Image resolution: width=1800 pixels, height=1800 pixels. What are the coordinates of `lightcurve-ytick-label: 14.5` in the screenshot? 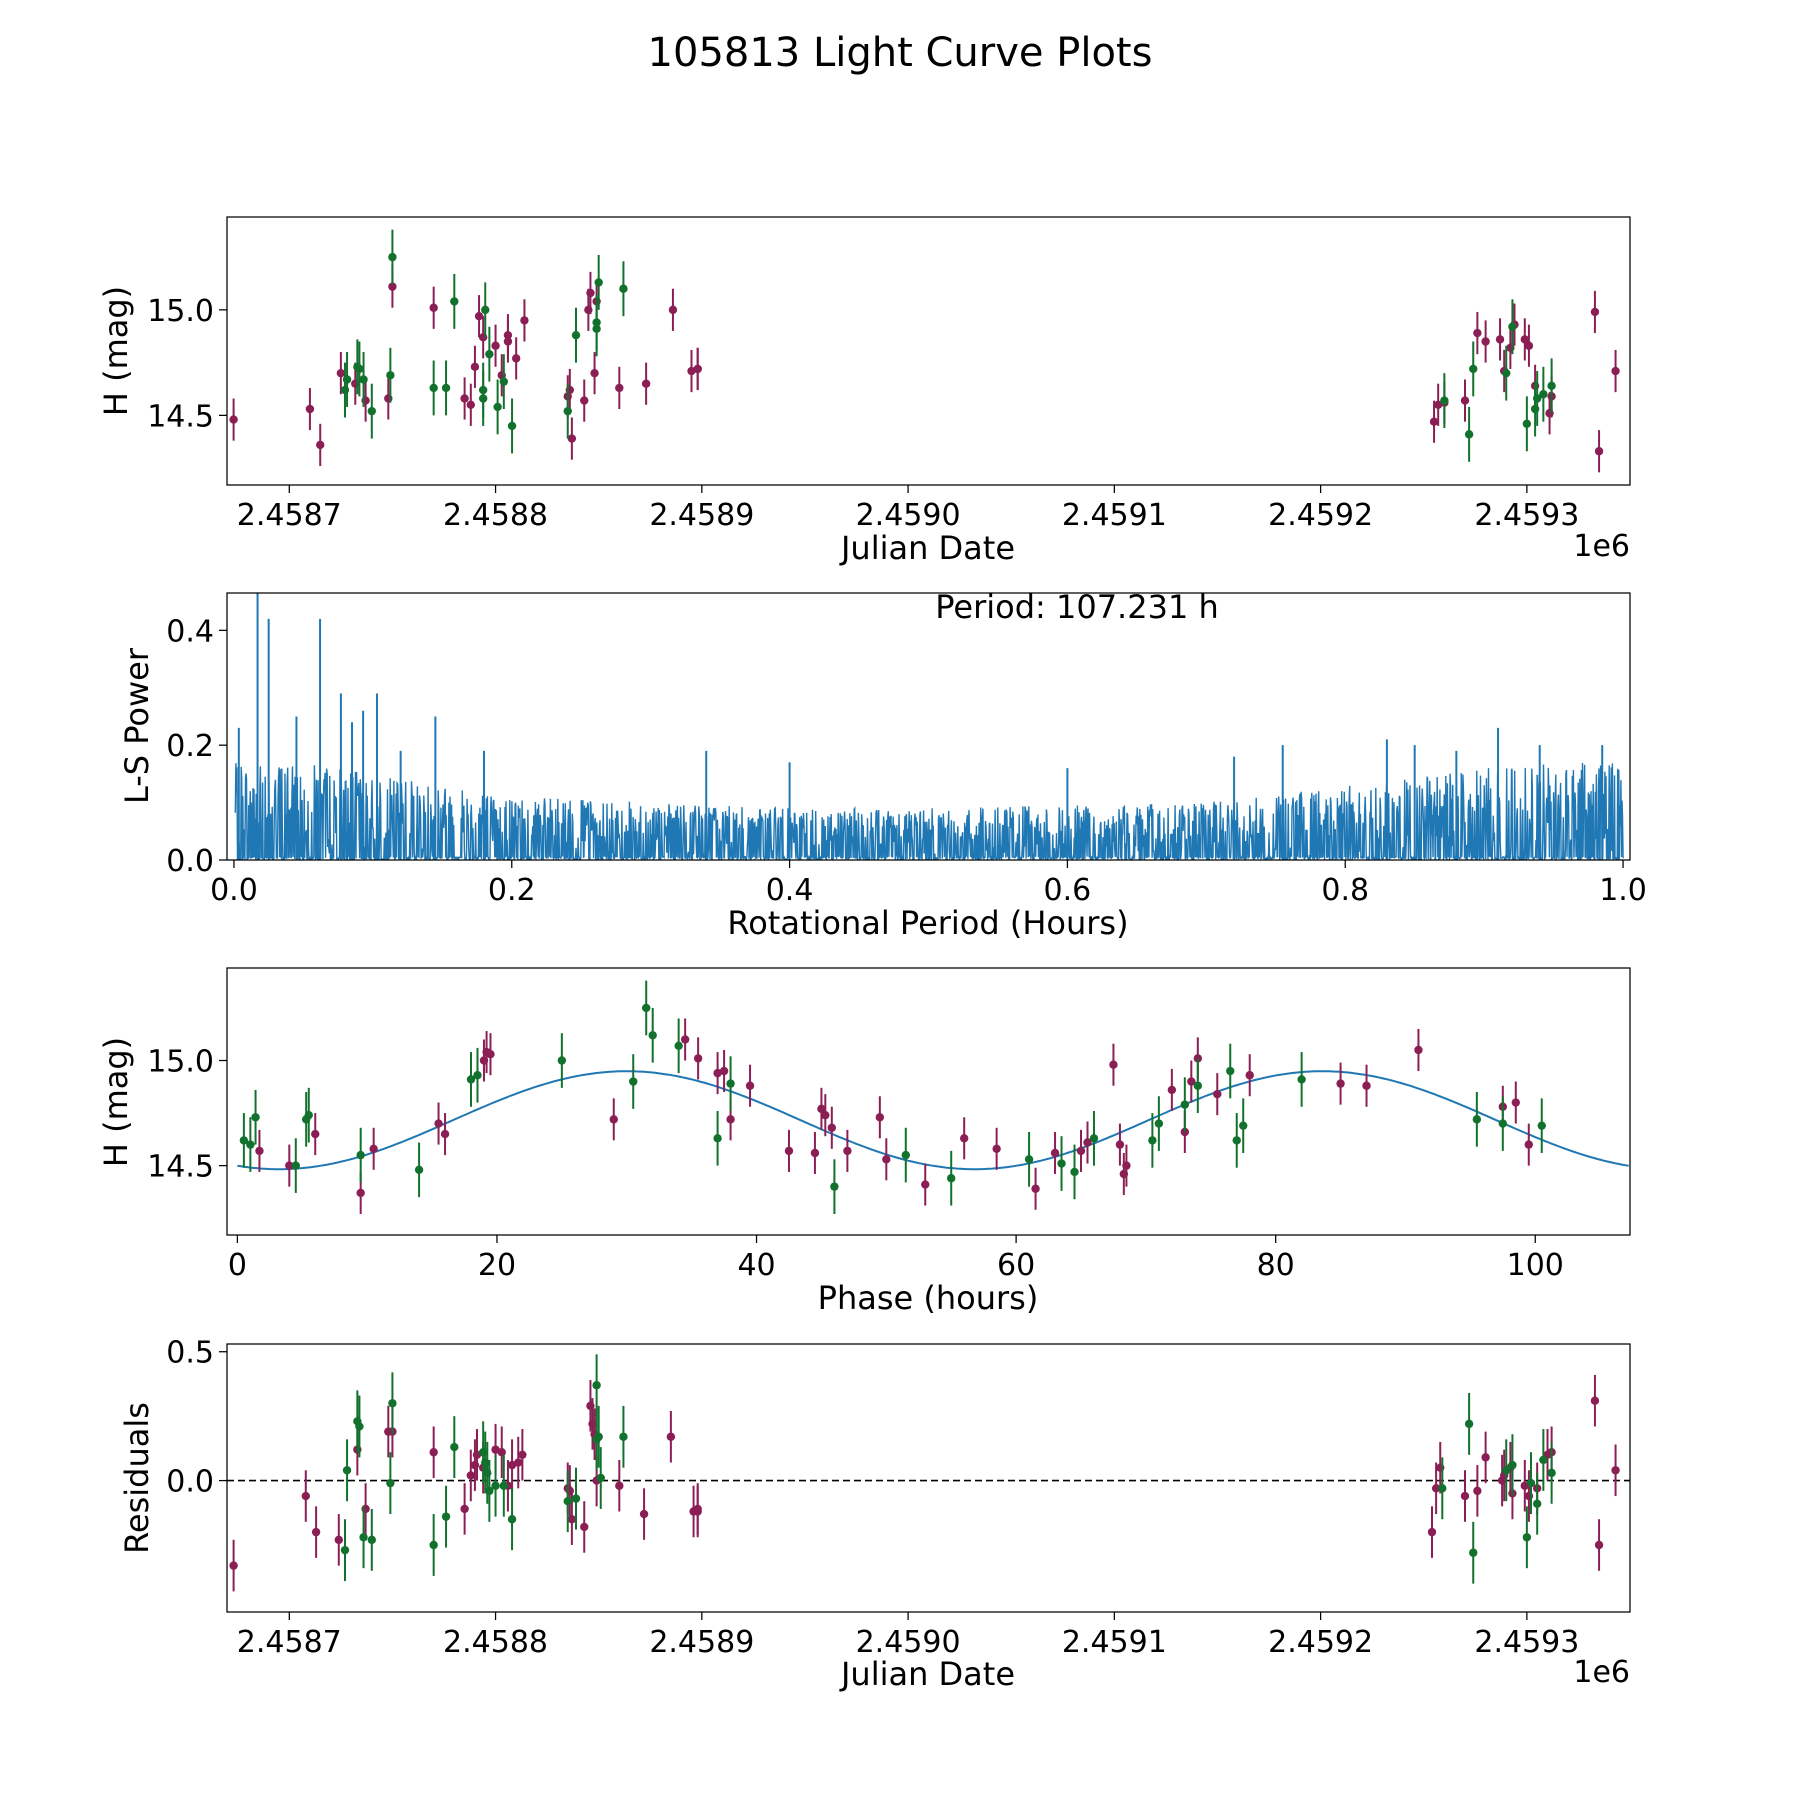 It's located at (180, 416).